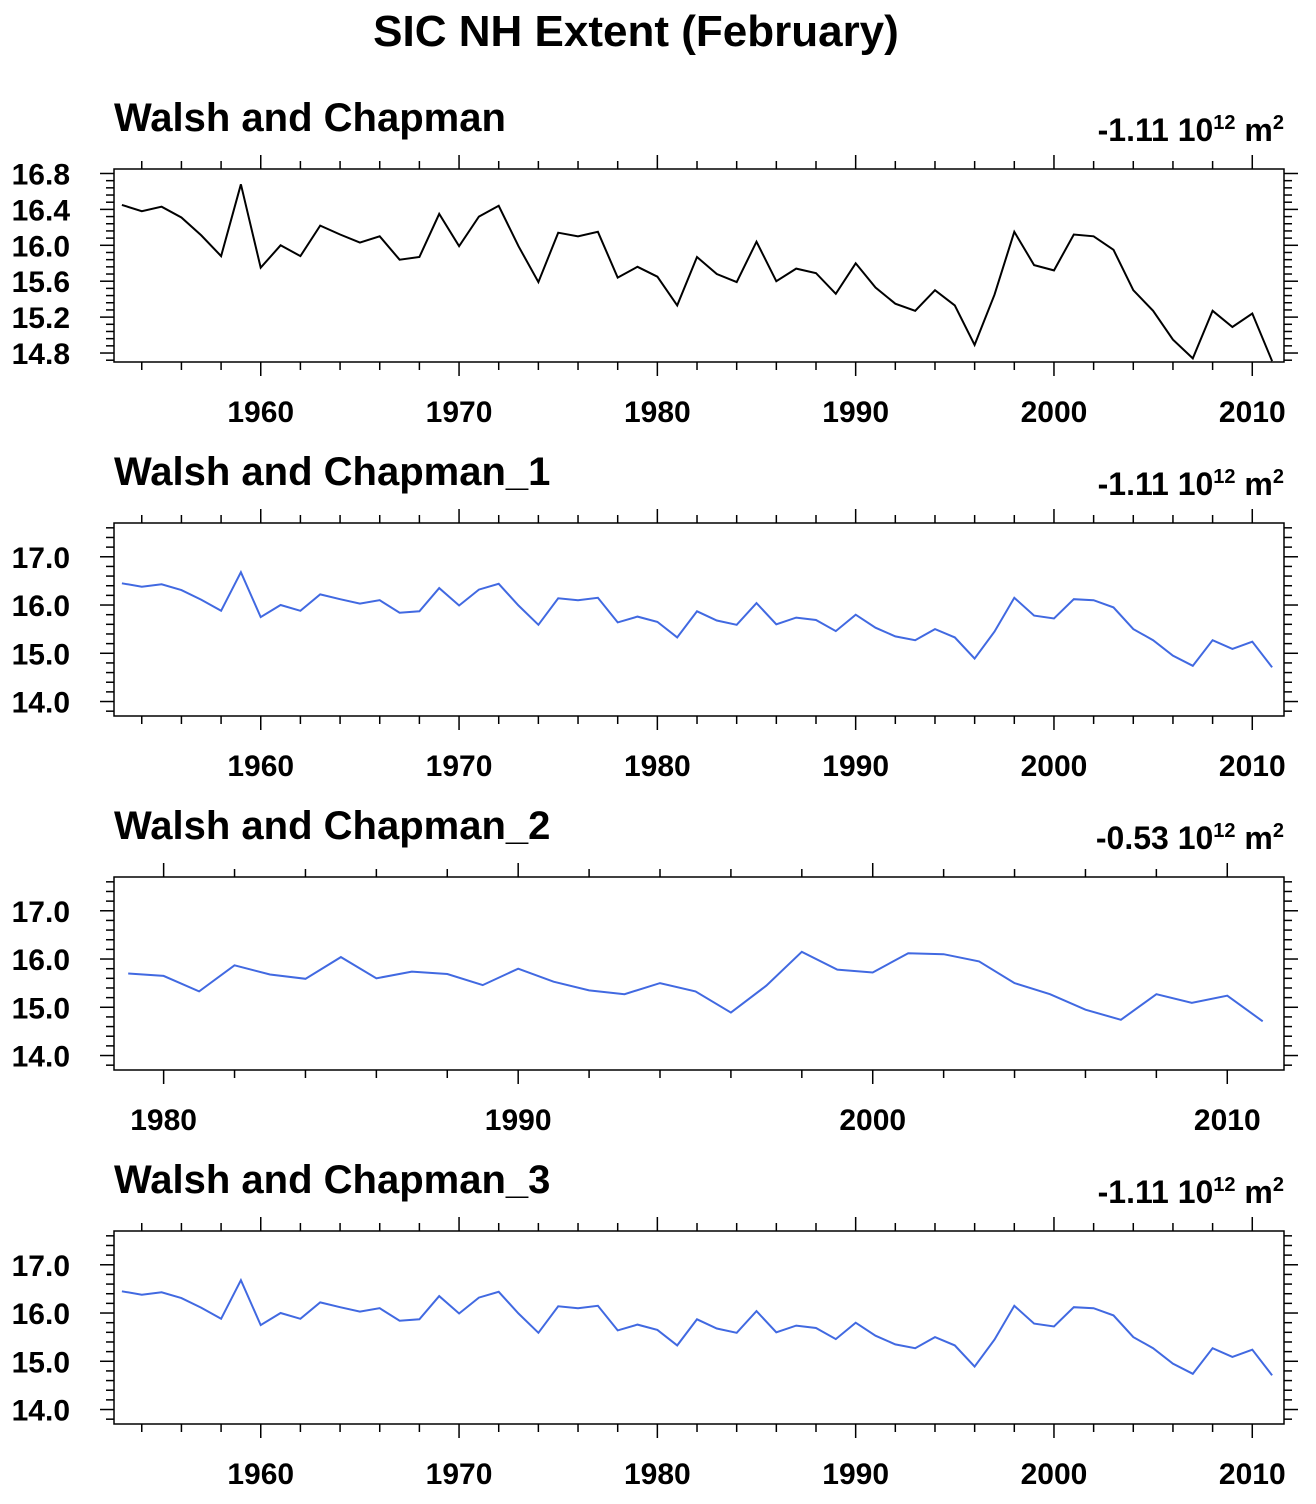 The height and width of the screenshot is (1504, 1316). What do you see at coordinates (41, 354) in the screenshot?
I see `y-tick-label: 14.8` at bounding box center [41, 354].